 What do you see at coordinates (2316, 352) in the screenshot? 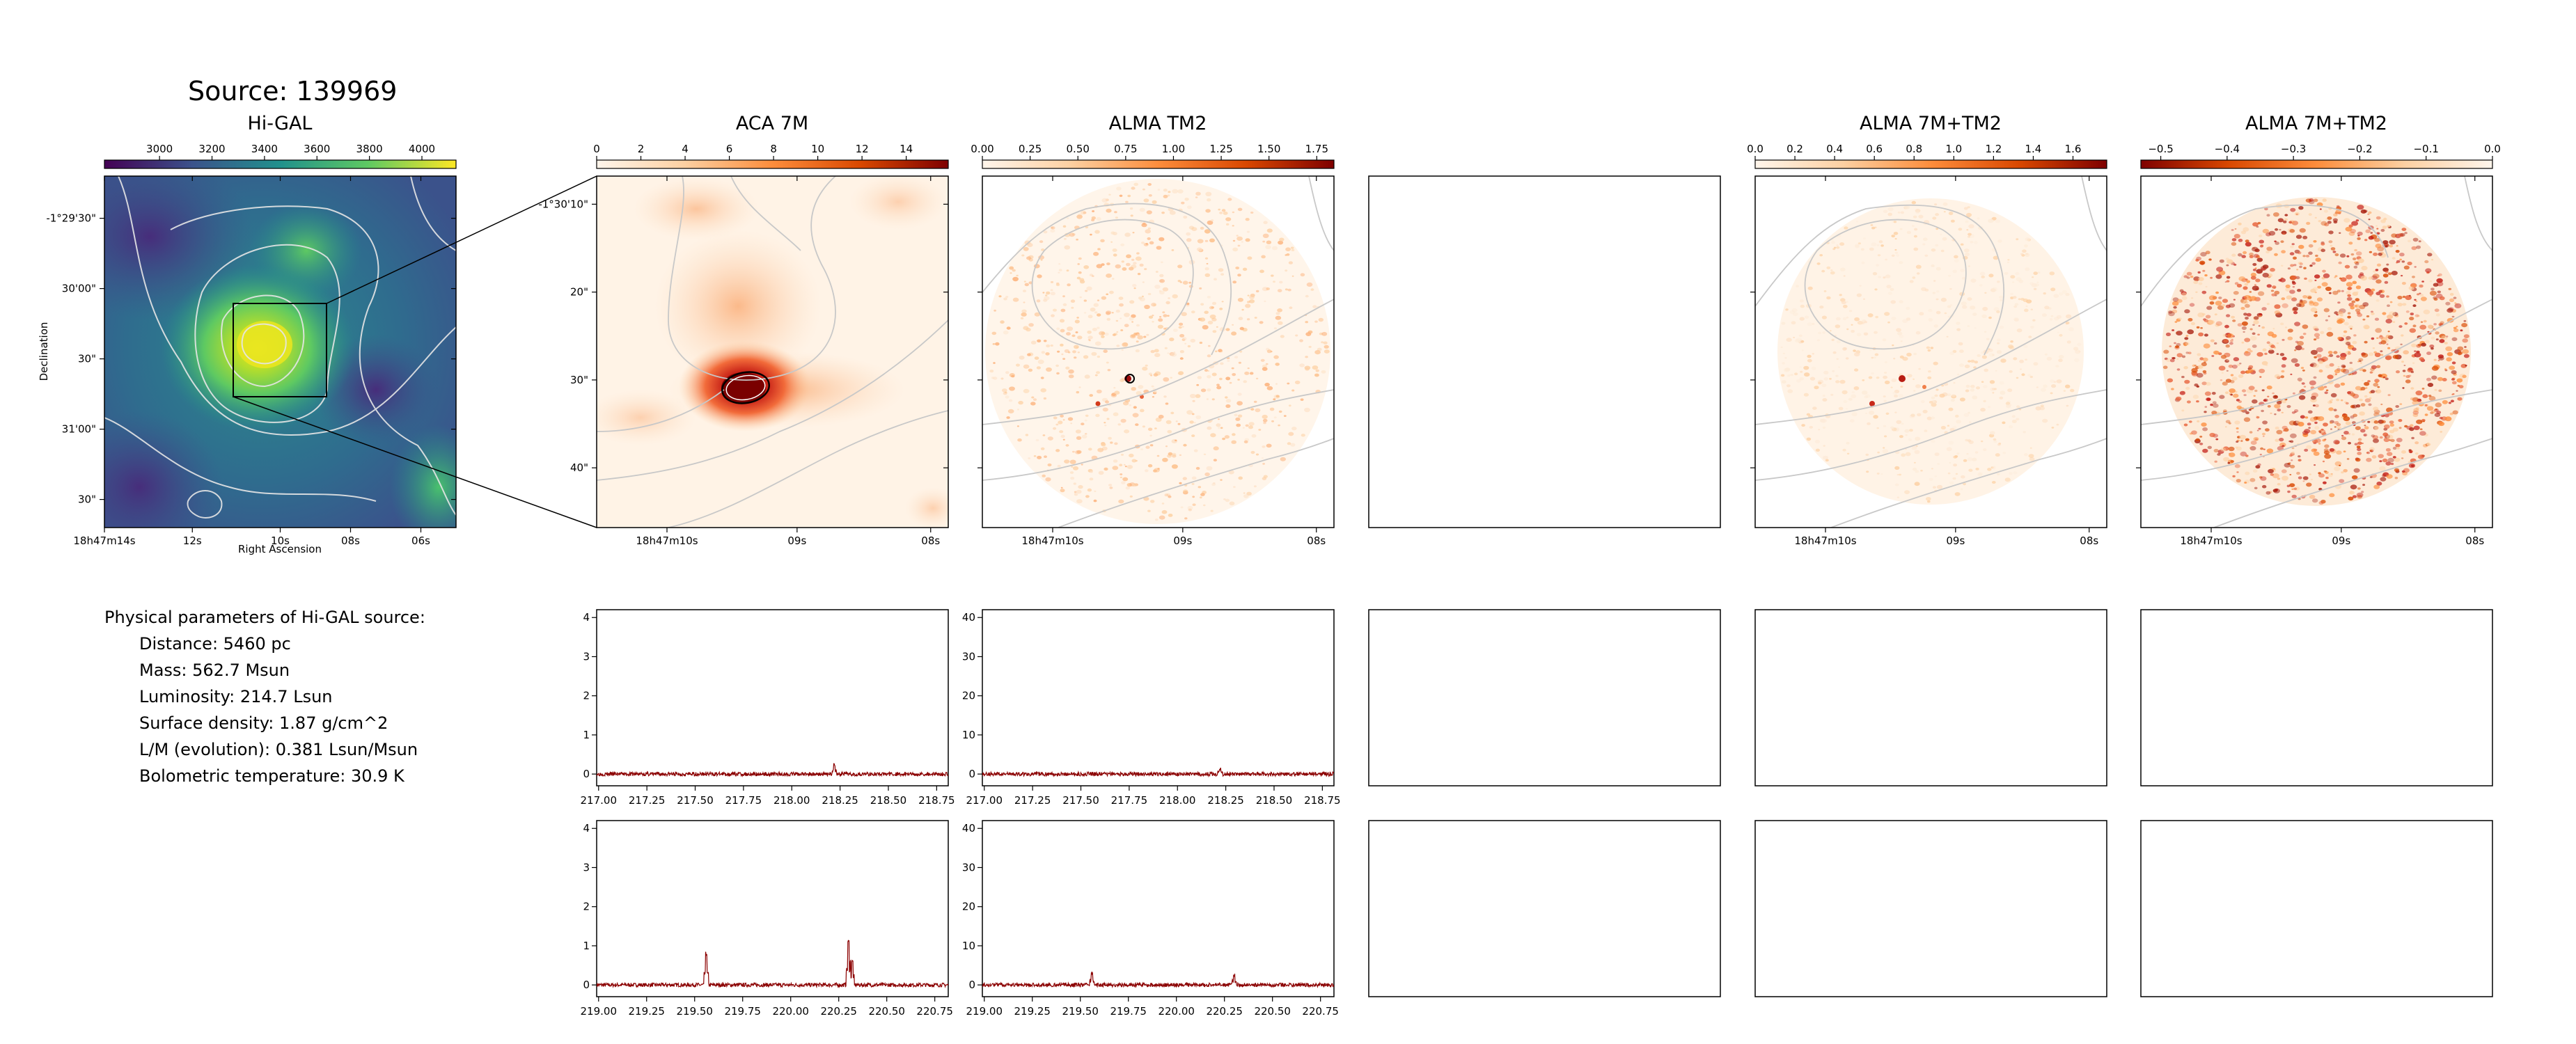
I see `map-residual` at bounding box center [2316, 352].